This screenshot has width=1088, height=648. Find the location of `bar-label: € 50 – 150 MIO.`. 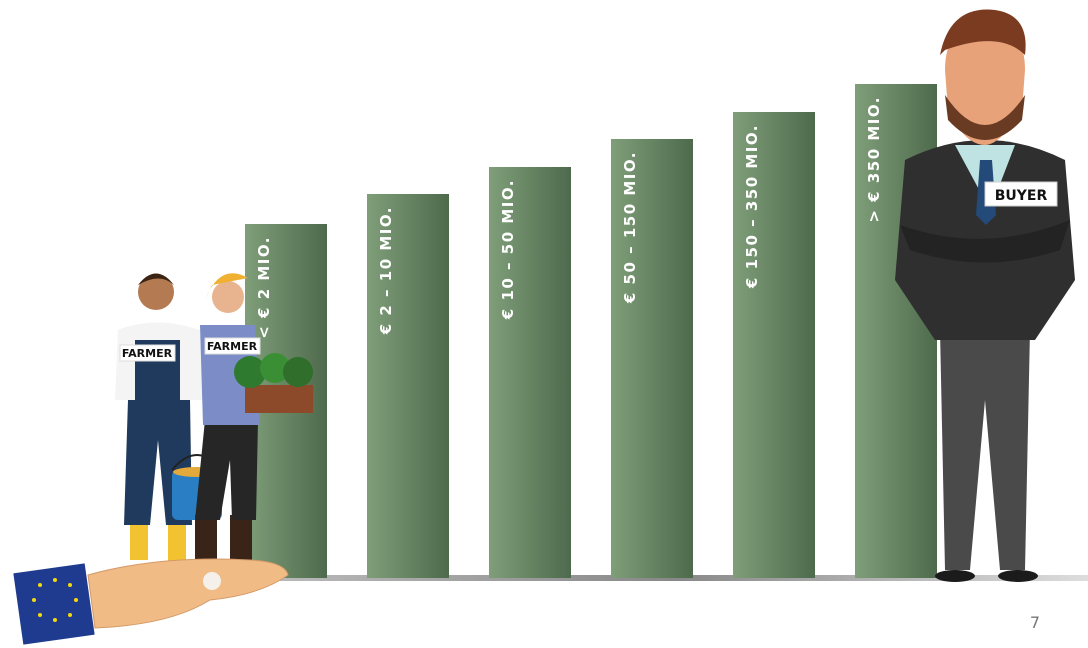

bar-label: € 50 – 150 MIO. is located at coordinates (630, 227).